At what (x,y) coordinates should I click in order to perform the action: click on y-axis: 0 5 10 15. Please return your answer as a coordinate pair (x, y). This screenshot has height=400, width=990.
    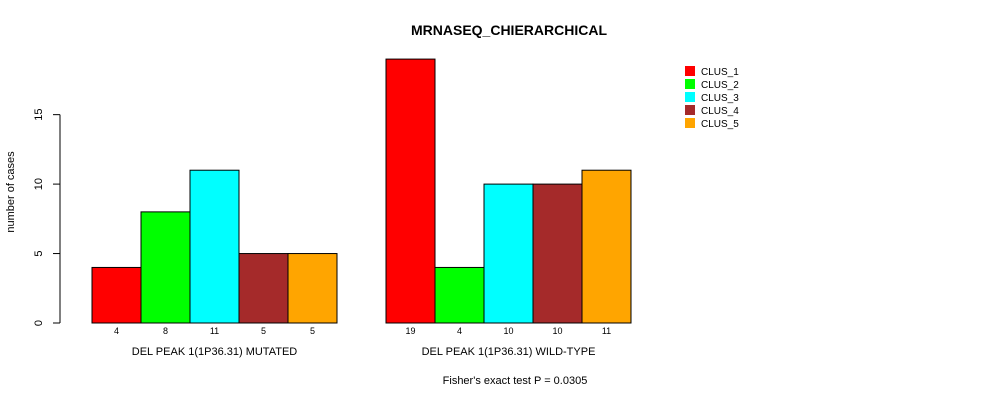
    Looking at the image, I should click on (47, 217).